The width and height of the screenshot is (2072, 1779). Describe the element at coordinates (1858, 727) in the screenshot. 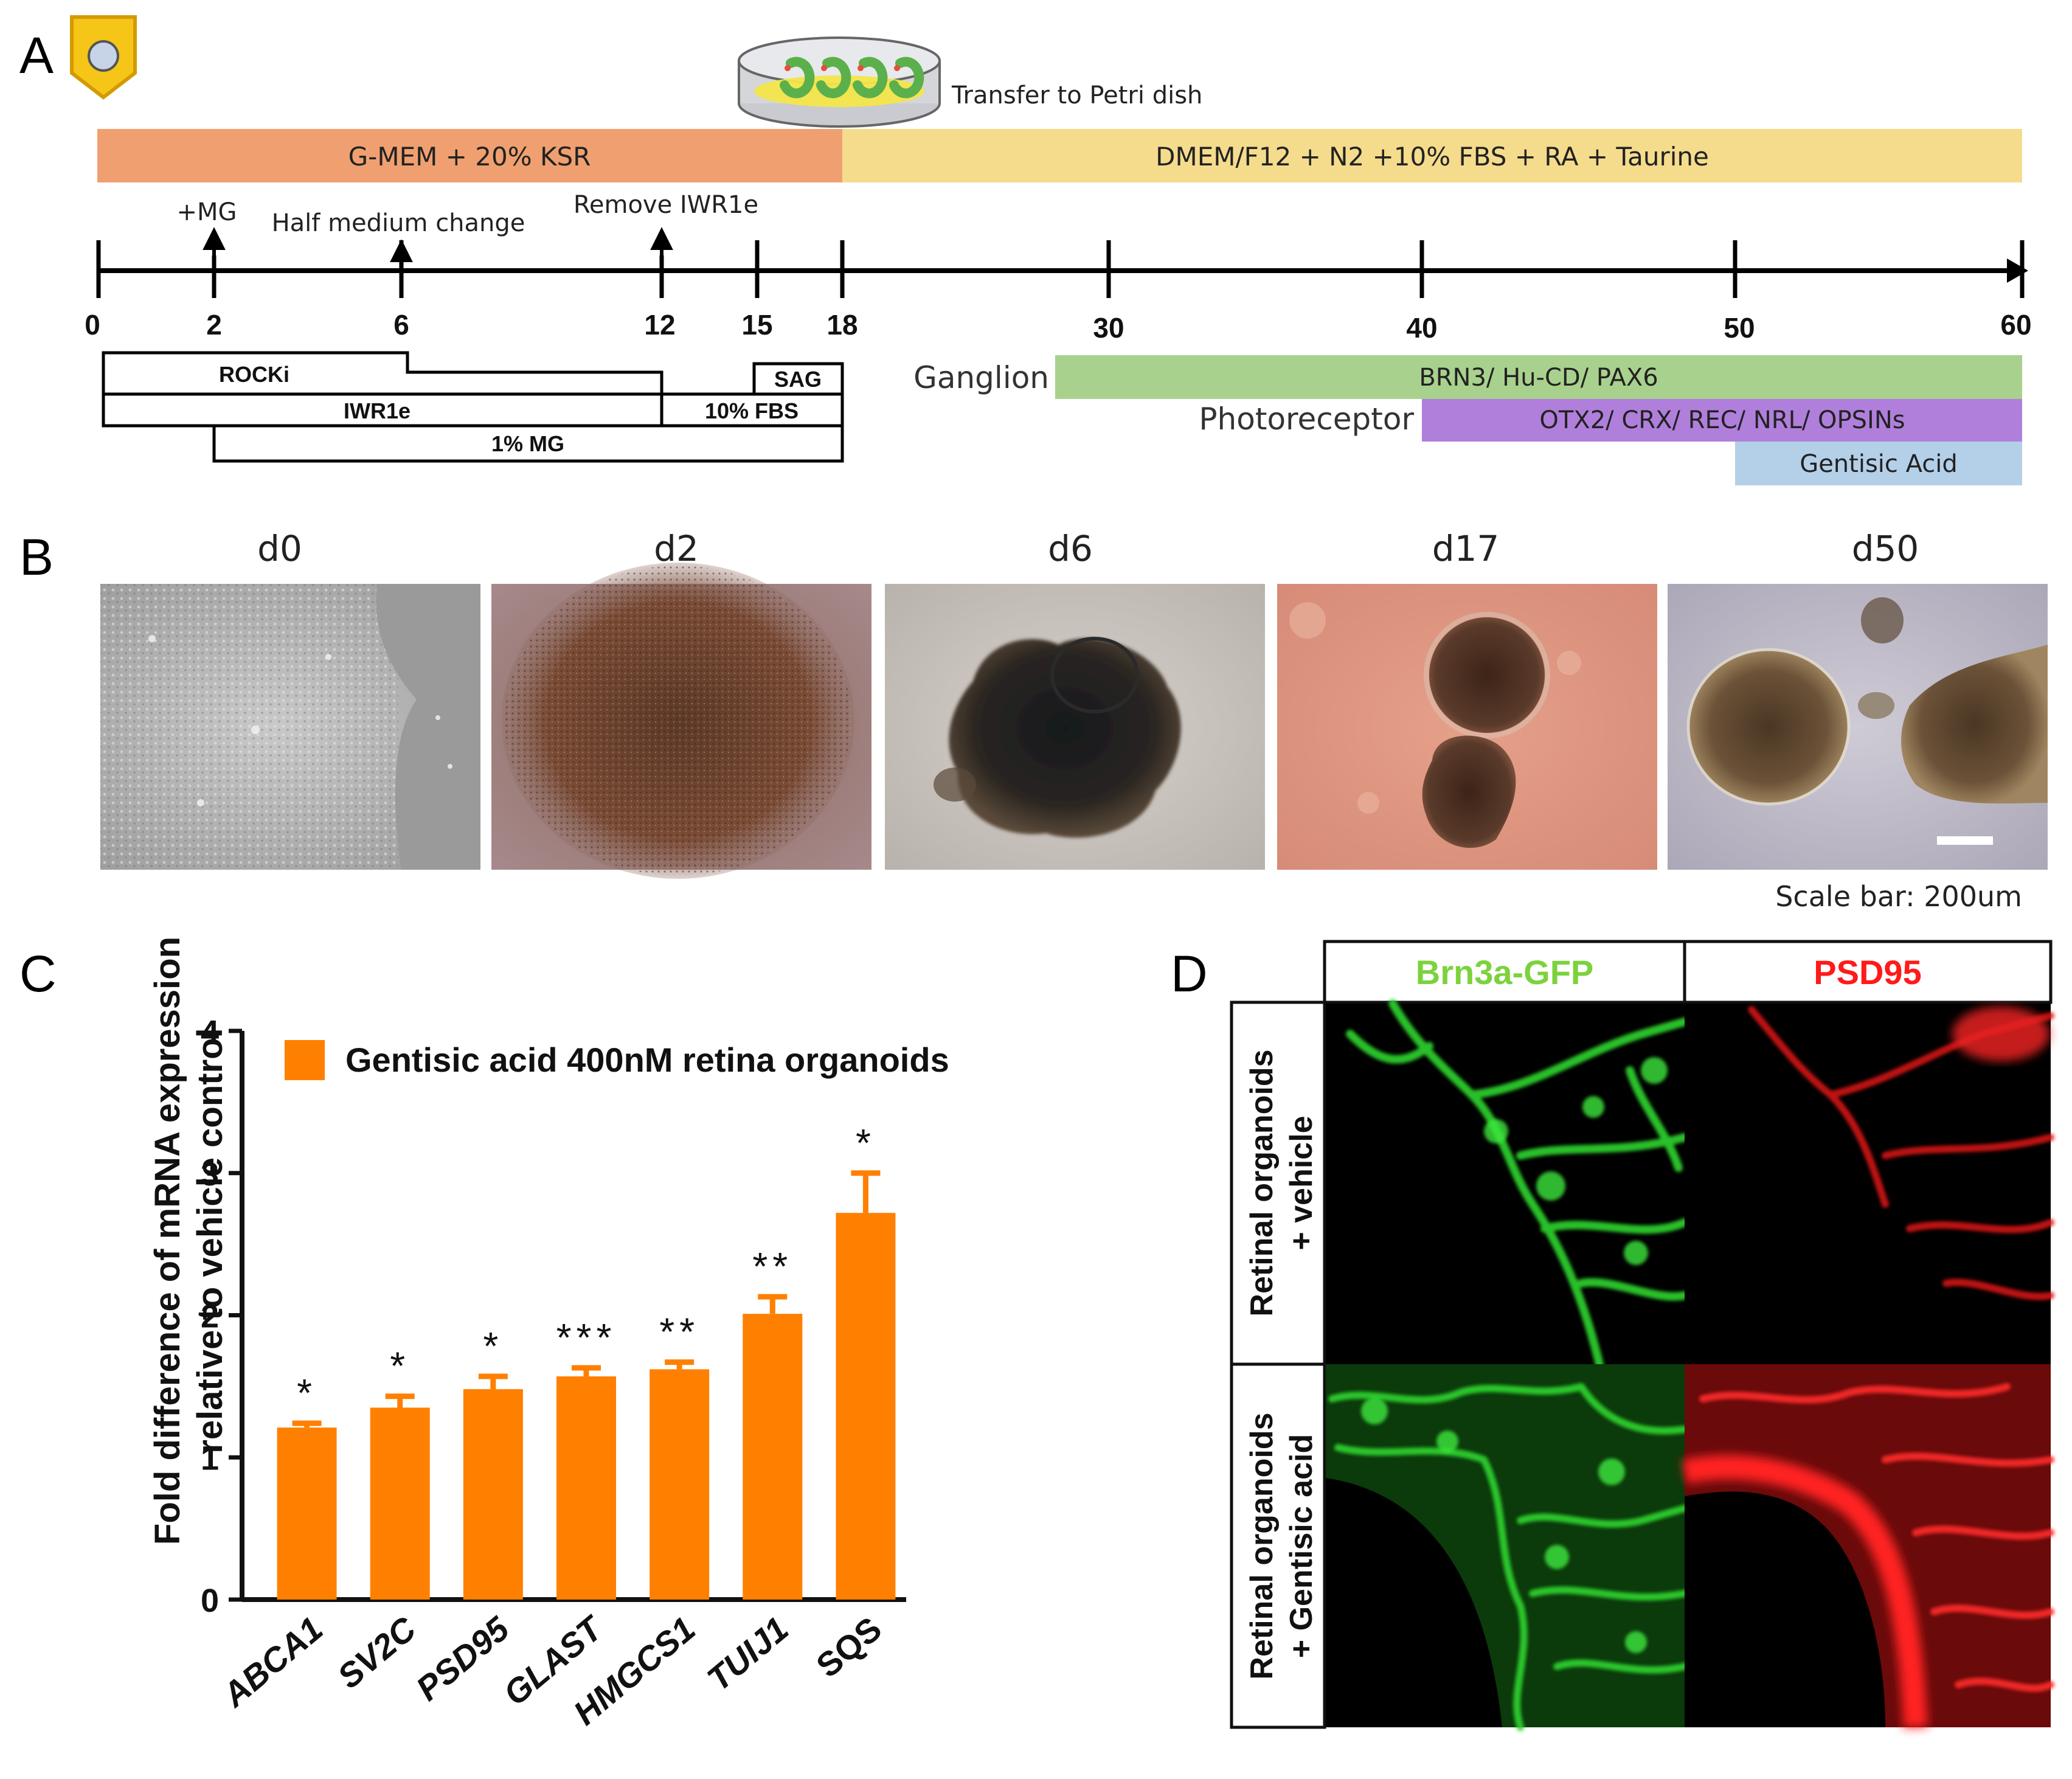

I see `micrograph-d50` at that location.